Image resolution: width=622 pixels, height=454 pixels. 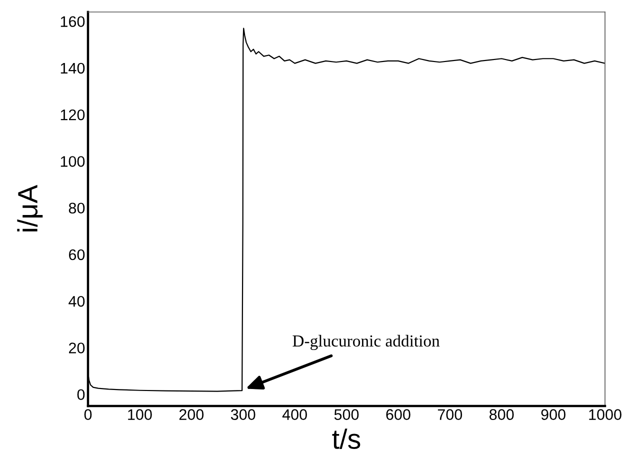 I want to click on x-tick-label: 700, so click(x=450, y=414).